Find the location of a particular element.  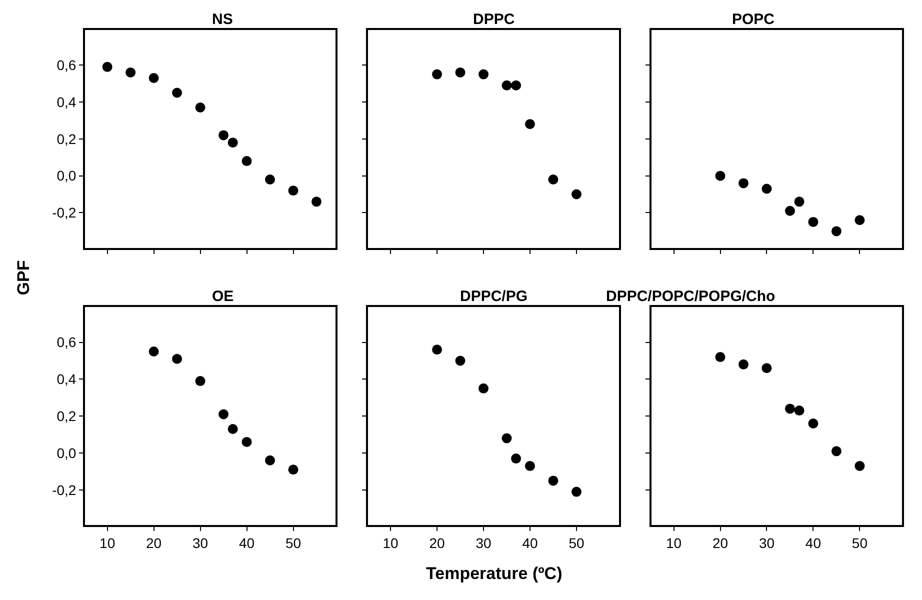

chart-title: OE is located at coordinates (223, 296).